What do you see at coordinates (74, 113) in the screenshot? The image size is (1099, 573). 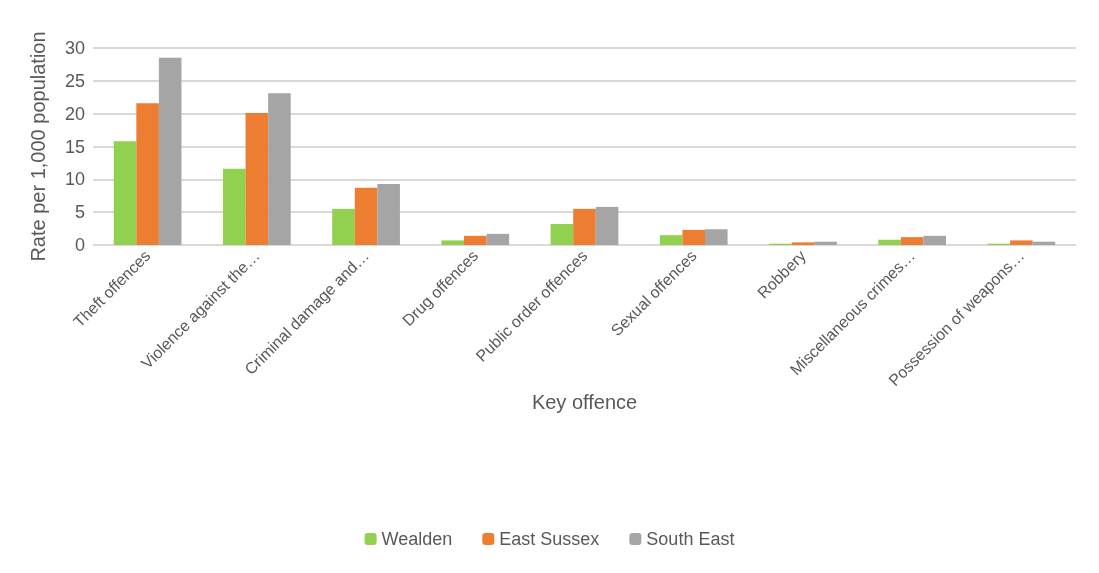 I see `y-tick-label: 20` at bounding box center [74, 113].